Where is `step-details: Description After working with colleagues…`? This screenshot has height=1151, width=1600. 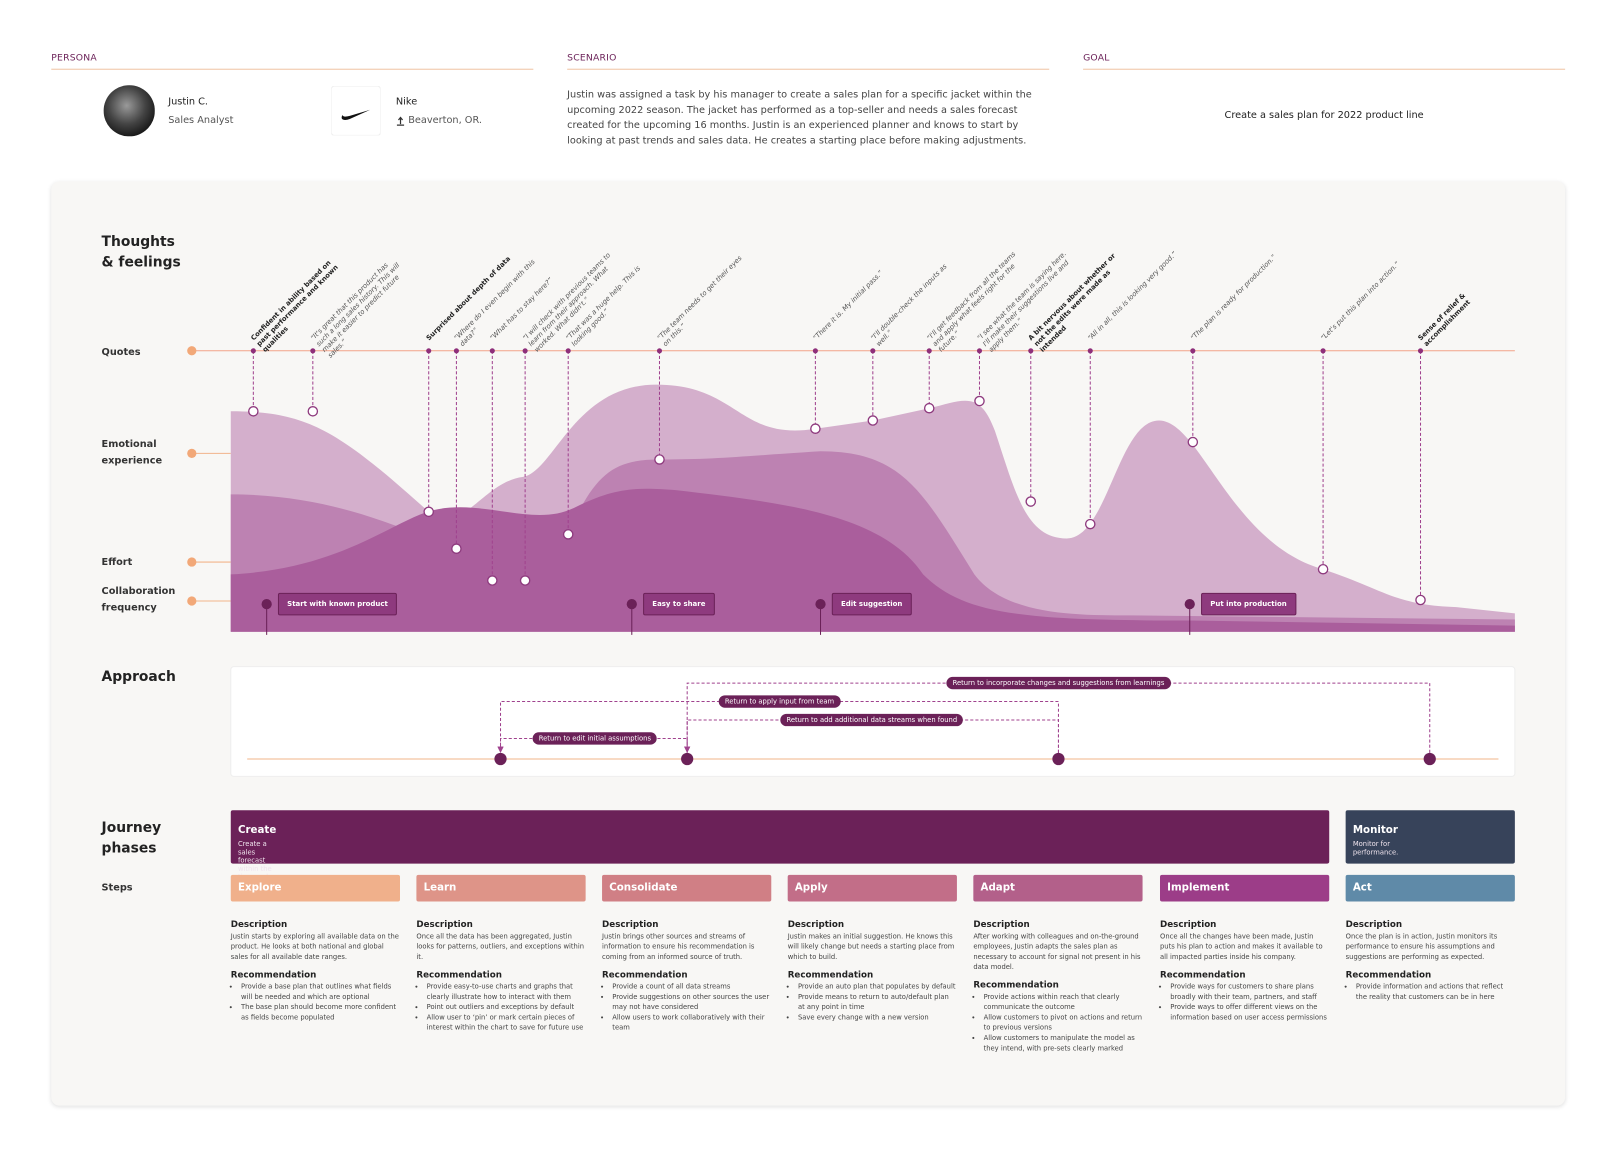
step-details: Description After working with colleagues… is located at coordinates (1057, 986).